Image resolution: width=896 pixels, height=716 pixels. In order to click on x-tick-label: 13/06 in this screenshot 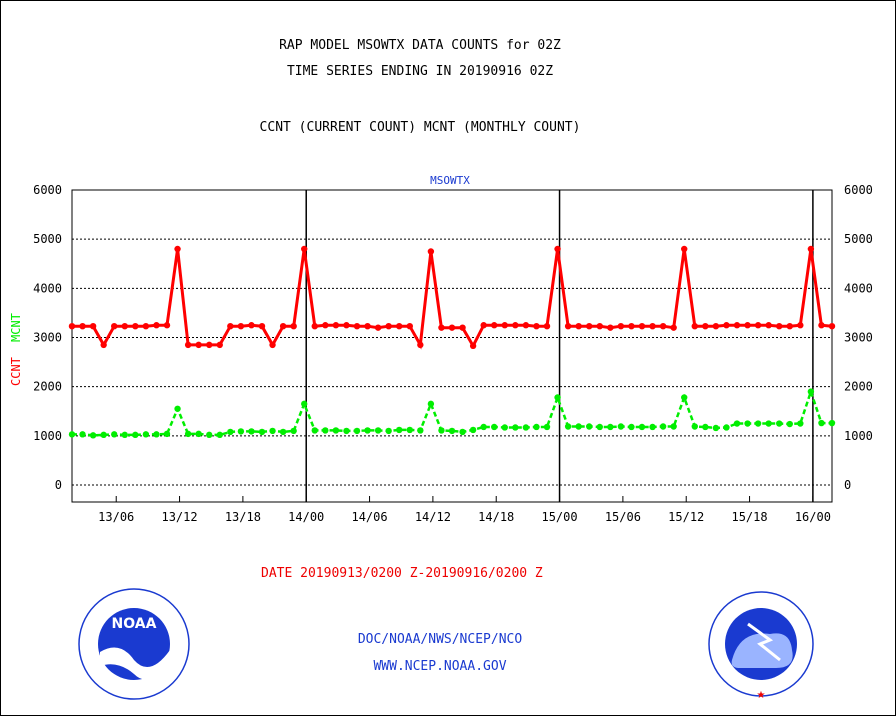, I will do `click(116, 517)`.